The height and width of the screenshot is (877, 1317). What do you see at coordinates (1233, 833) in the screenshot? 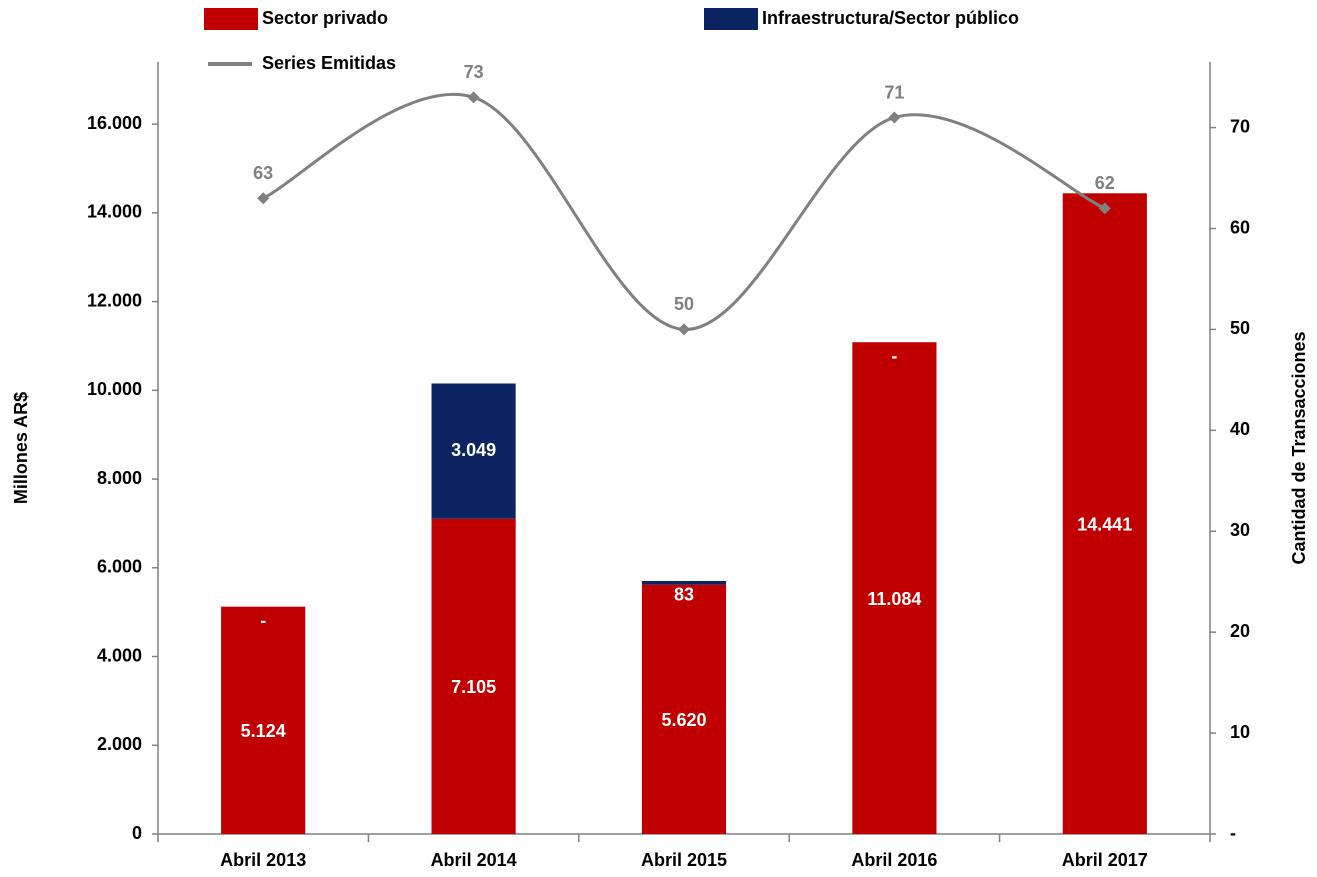
I see `y2-tick-label: -` at bounding box center [1233, 833].